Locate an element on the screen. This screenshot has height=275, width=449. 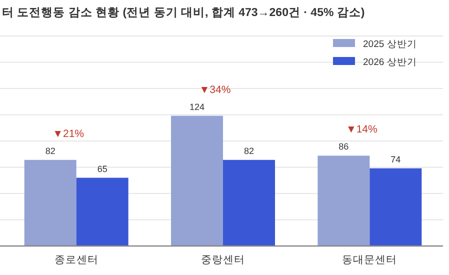
x-tick-label: 동대문센터 is located at coordinates (370, 260).